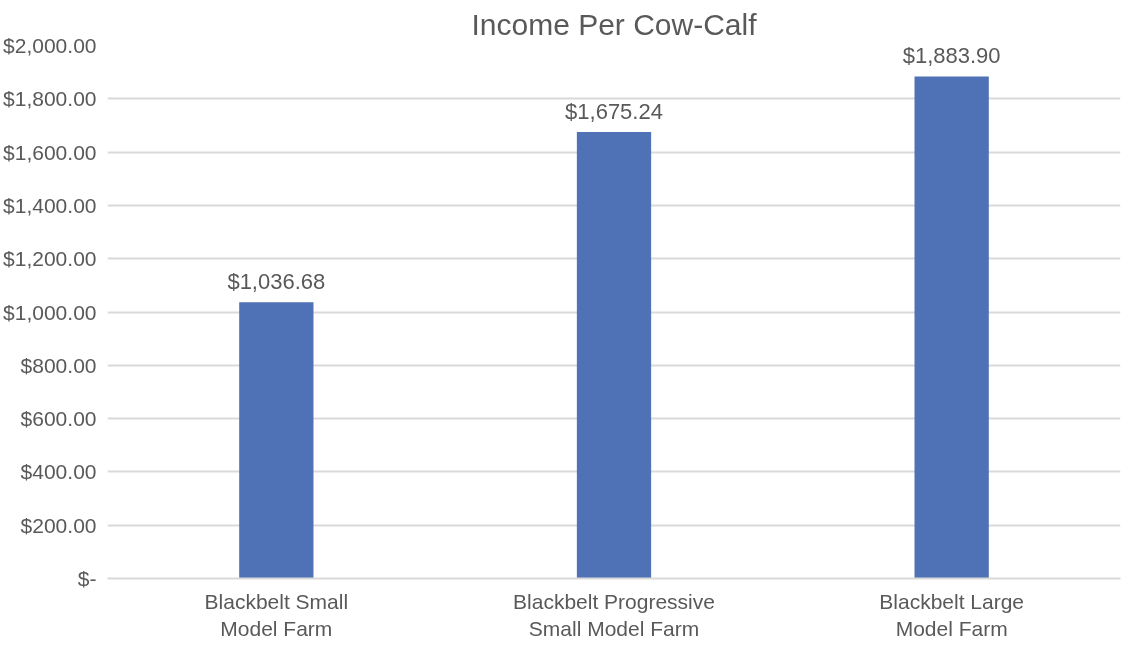 This screenshot has height=645, width=1142. What do you see at coordinates (50, 259) in the screenshot?
I see `y-tick-label: $1,200.00` at bounding box center [50, 259].